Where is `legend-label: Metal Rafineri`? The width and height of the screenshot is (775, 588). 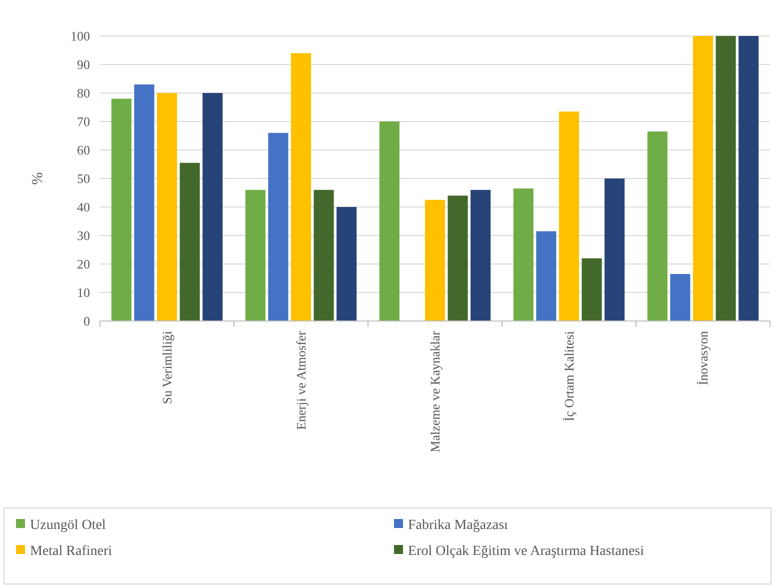 legend-label: Metal Rafineri is located at coordinates (71, 551).